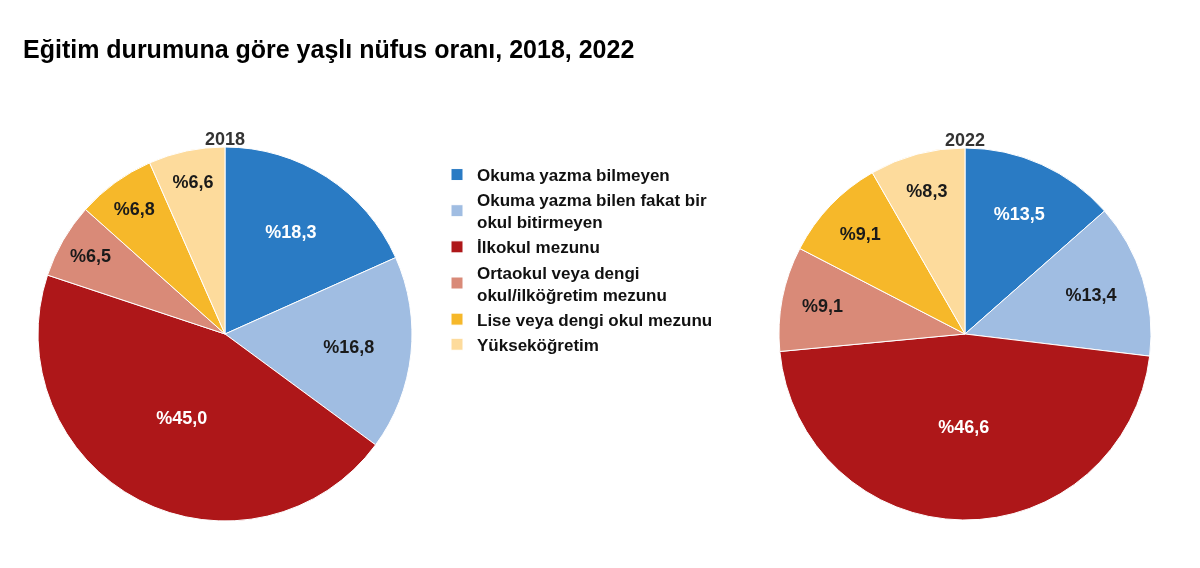 The image size is (1200, 568). Describe the element at coordinates (572, 284) in the screenshot. I see `legend-label: Ortaokul veya dengi okul/ilköğretim mezunu` at that location.